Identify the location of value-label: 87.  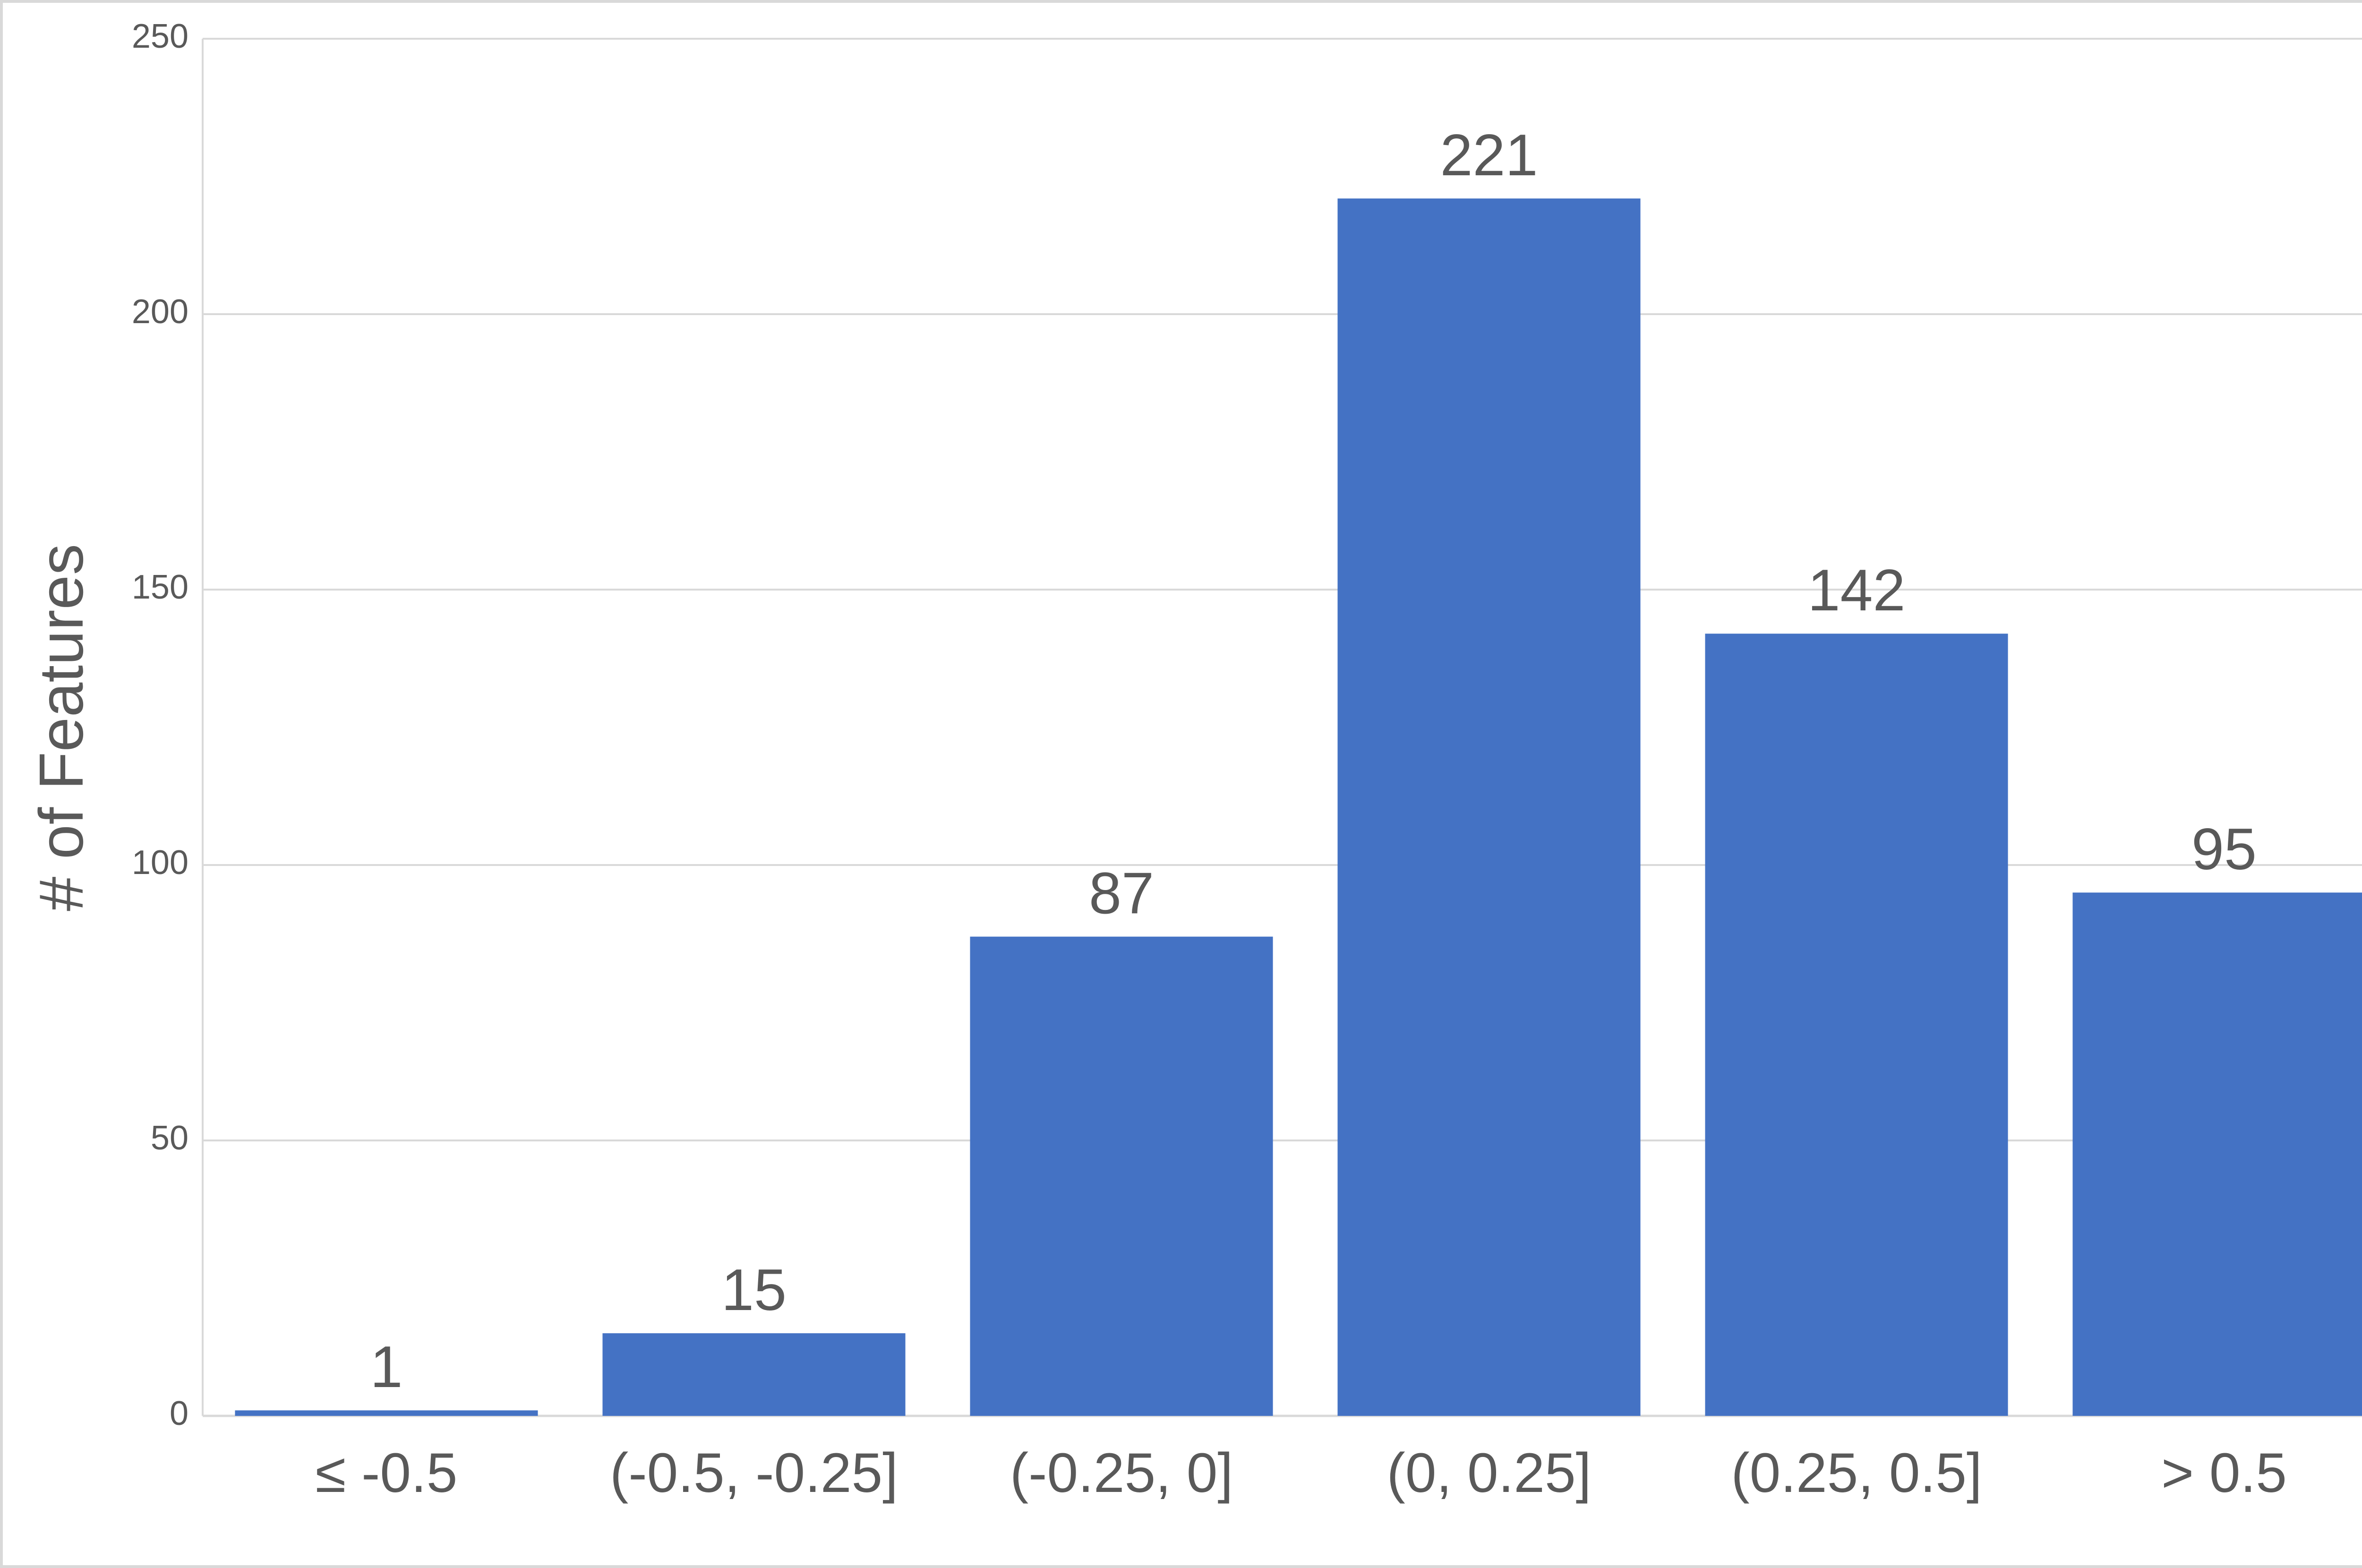
(1122, 894).